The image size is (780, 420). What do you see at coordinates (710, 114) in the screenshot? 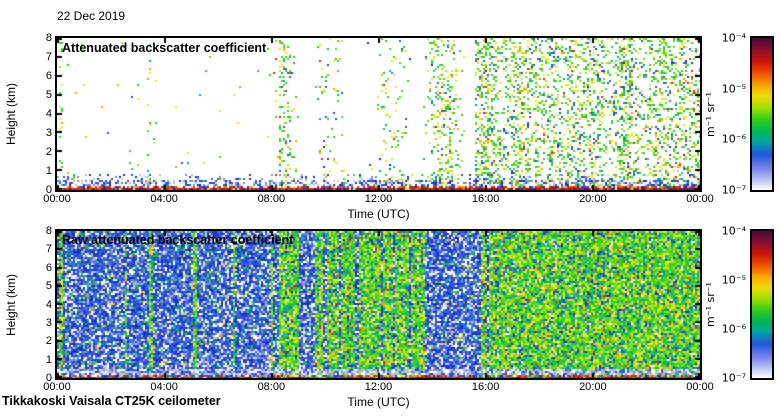
I see `colorbar-unit-label-top: m⁻¹ sr⁻¹` at bounding box center [710, 114].